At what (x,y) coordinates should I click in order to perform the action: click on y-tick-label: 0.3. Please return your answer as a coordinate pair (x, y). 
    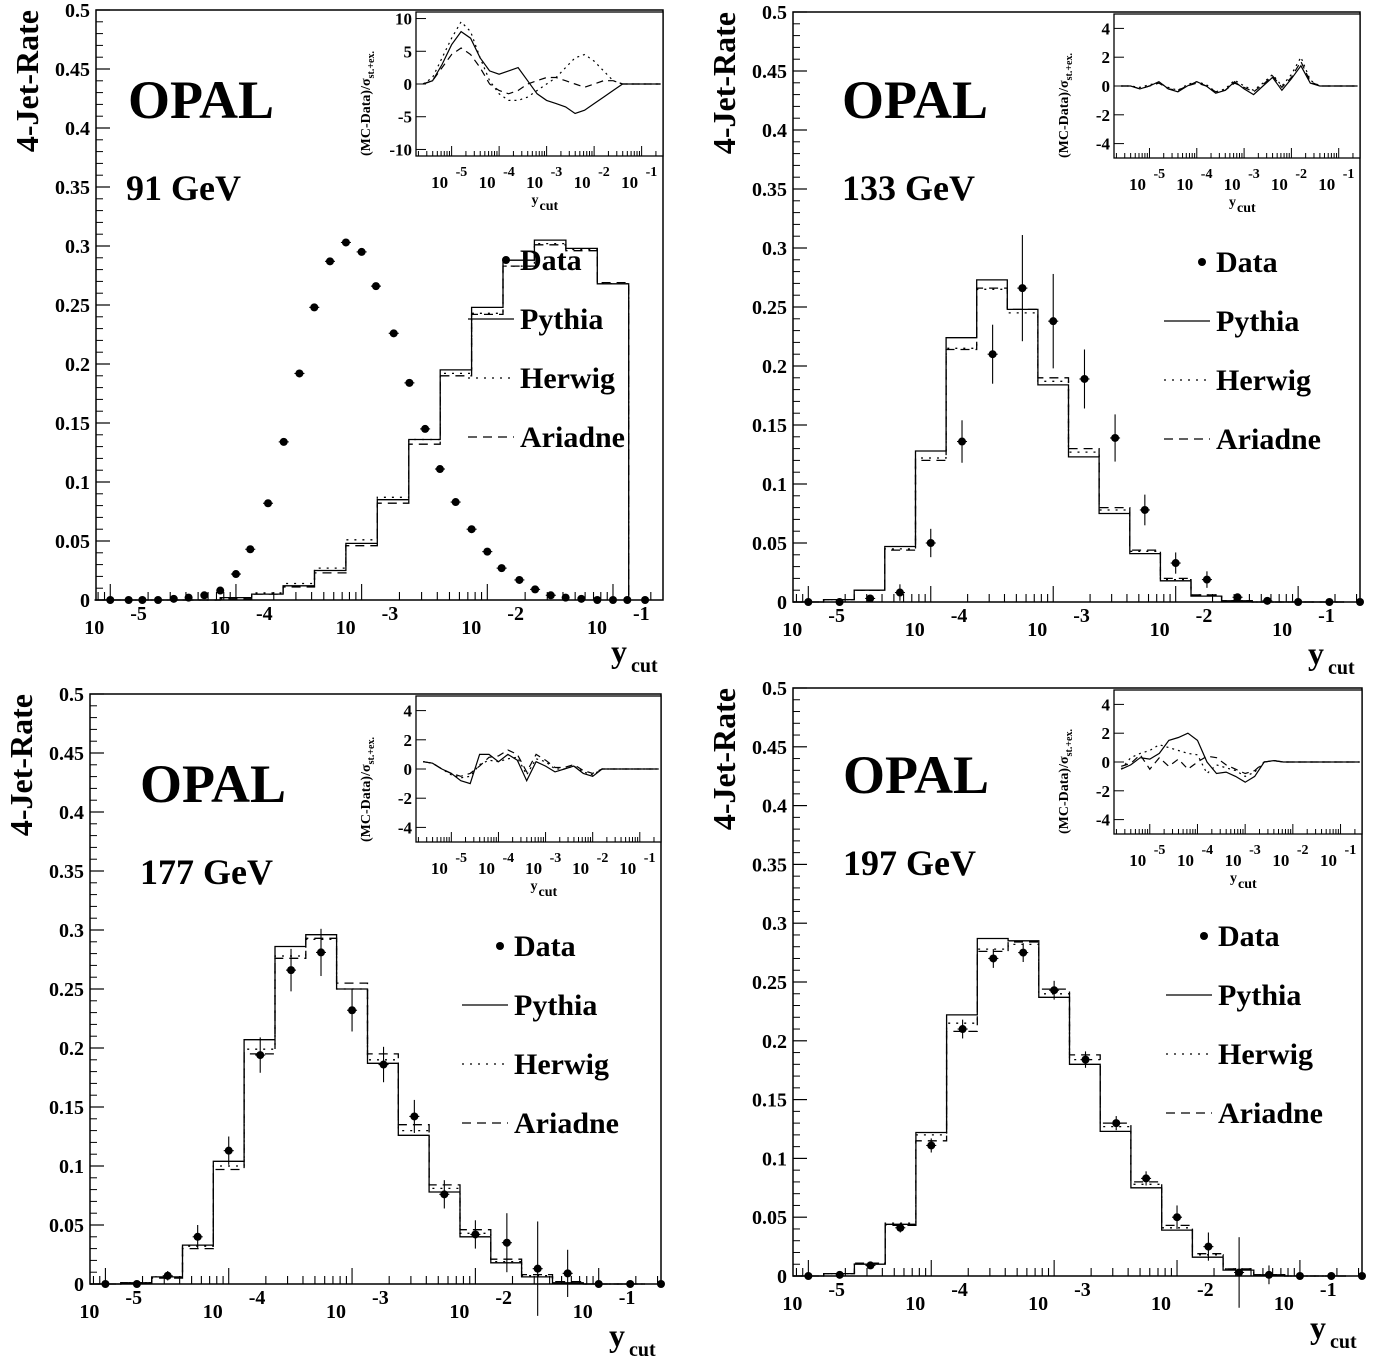
    Looking at the image, I should click on (77, 247).